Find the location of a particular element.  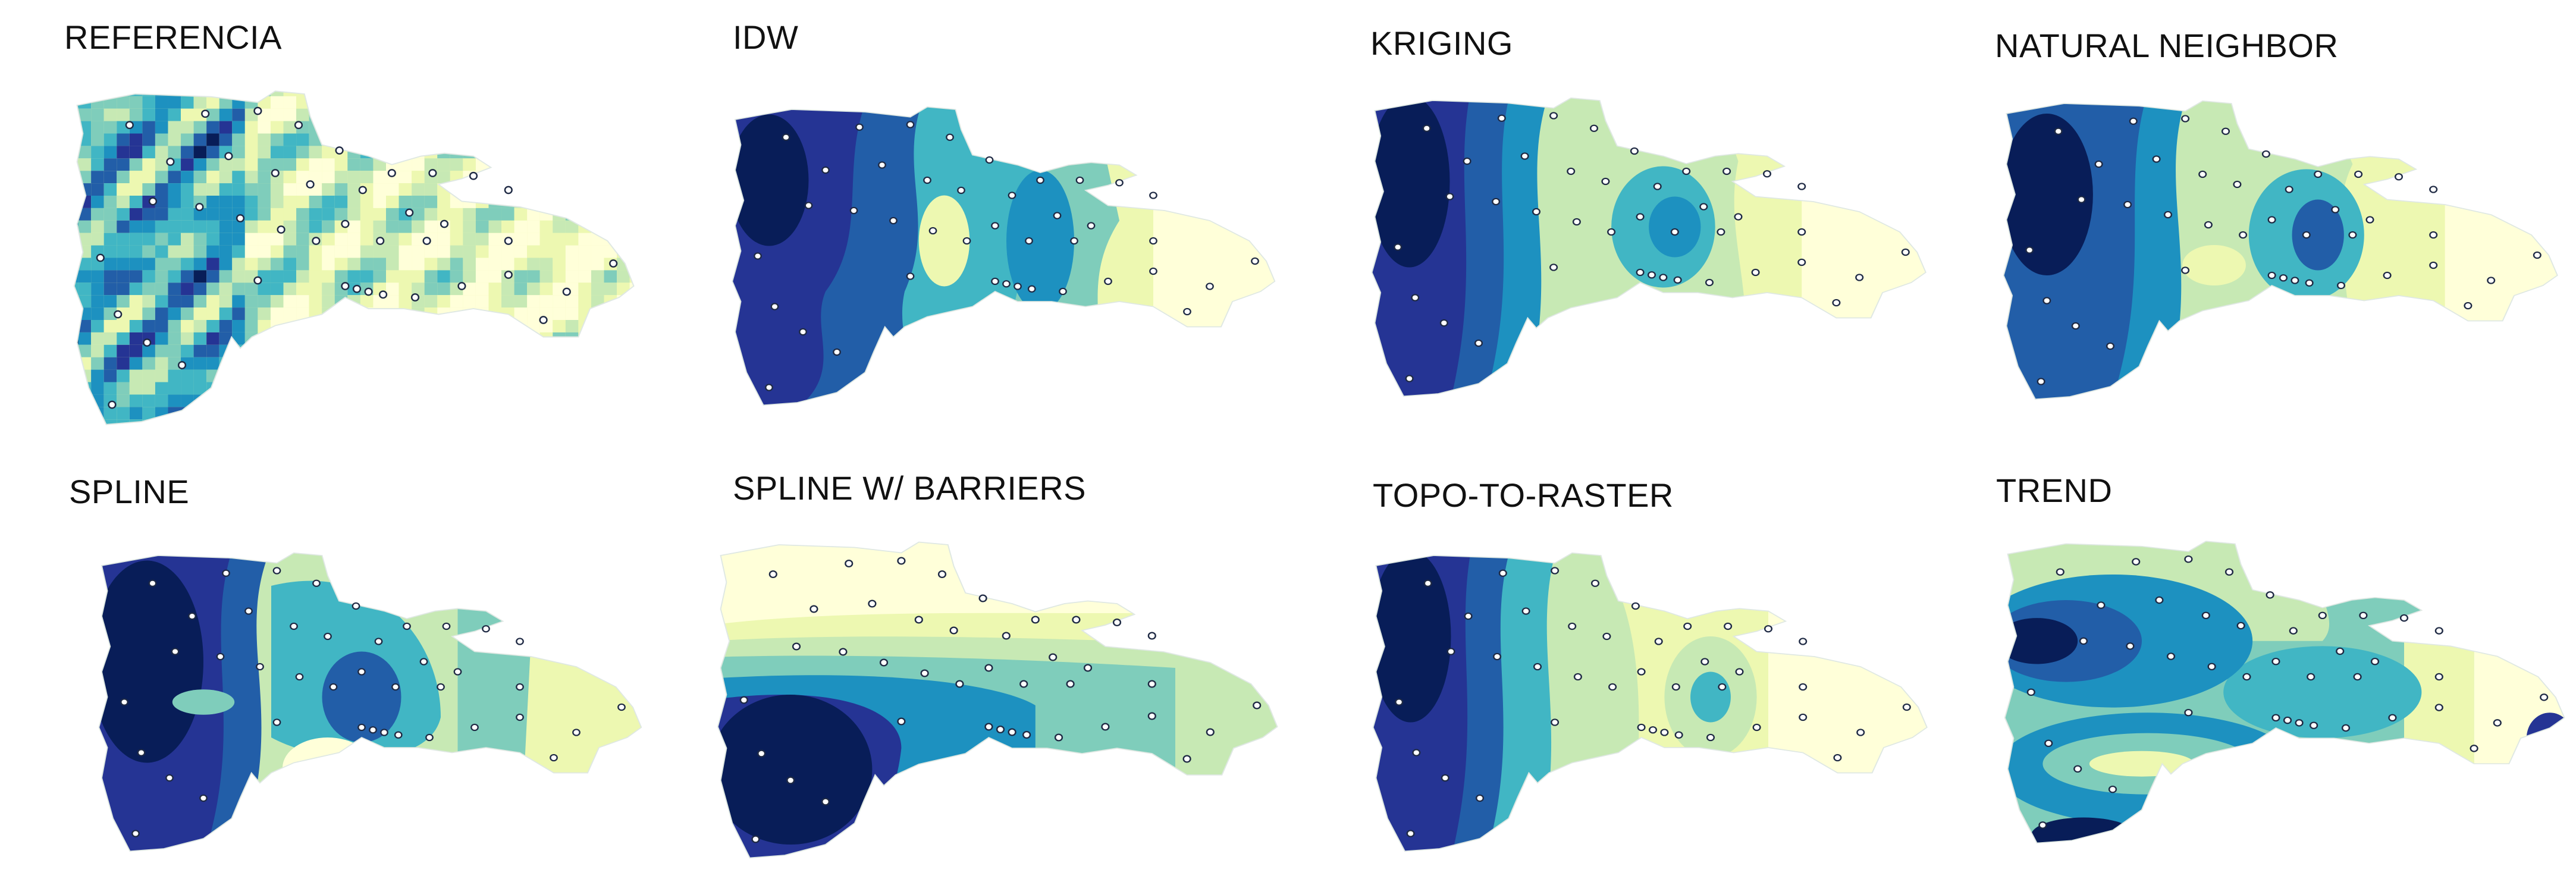

contour-zone is located at coordinates (361, 697).